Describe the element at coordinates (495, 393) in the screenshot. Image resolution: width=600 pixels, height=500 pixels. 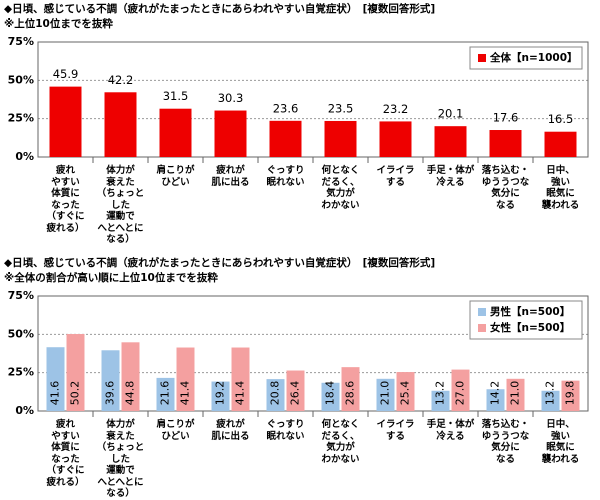
I see `value-label: 14.2` at that location.